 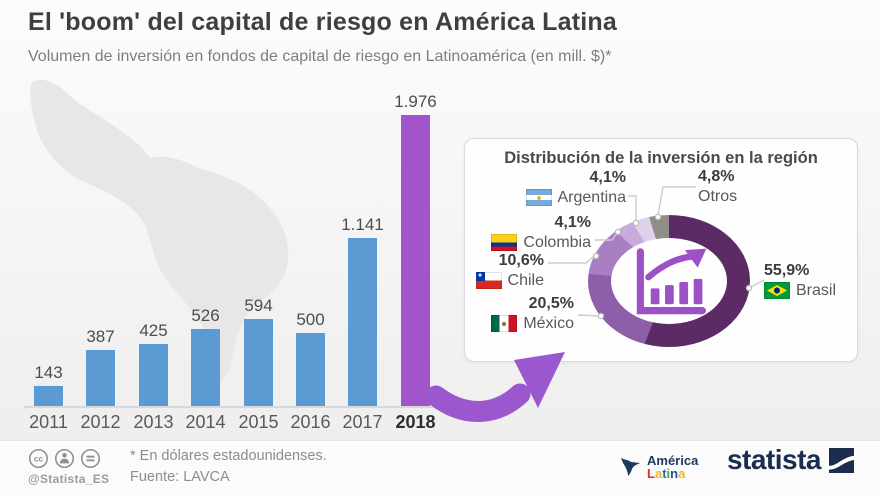 What do you see at coordinates (717, 187) in the screenshot?
I see `label-otros: 4,8% Otros` at bounding box center [717, 187].